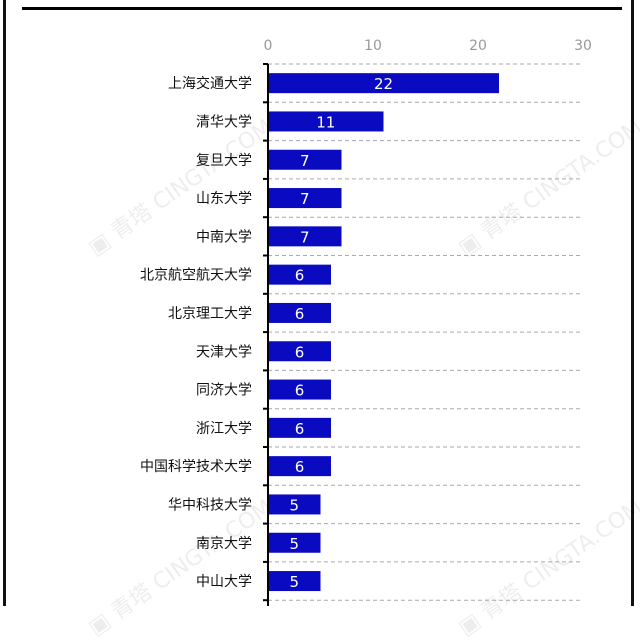  I want to click on category-label: 华中科技大学, so click(210, 505).